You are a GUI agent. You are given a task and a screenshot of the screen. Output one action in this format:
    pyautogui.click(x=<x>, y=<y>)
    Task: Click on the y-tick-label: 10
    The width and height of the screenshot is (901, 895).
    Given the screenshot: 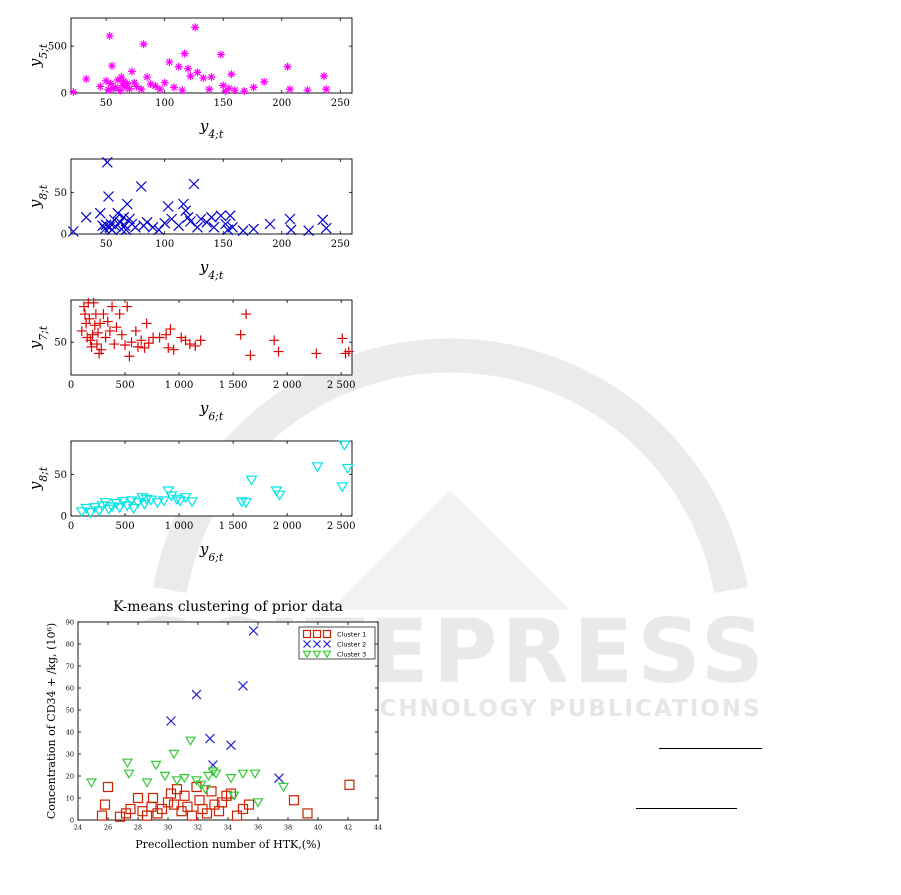 What is the action you would take?
    pyautogui.click(x=70, y=798)
    